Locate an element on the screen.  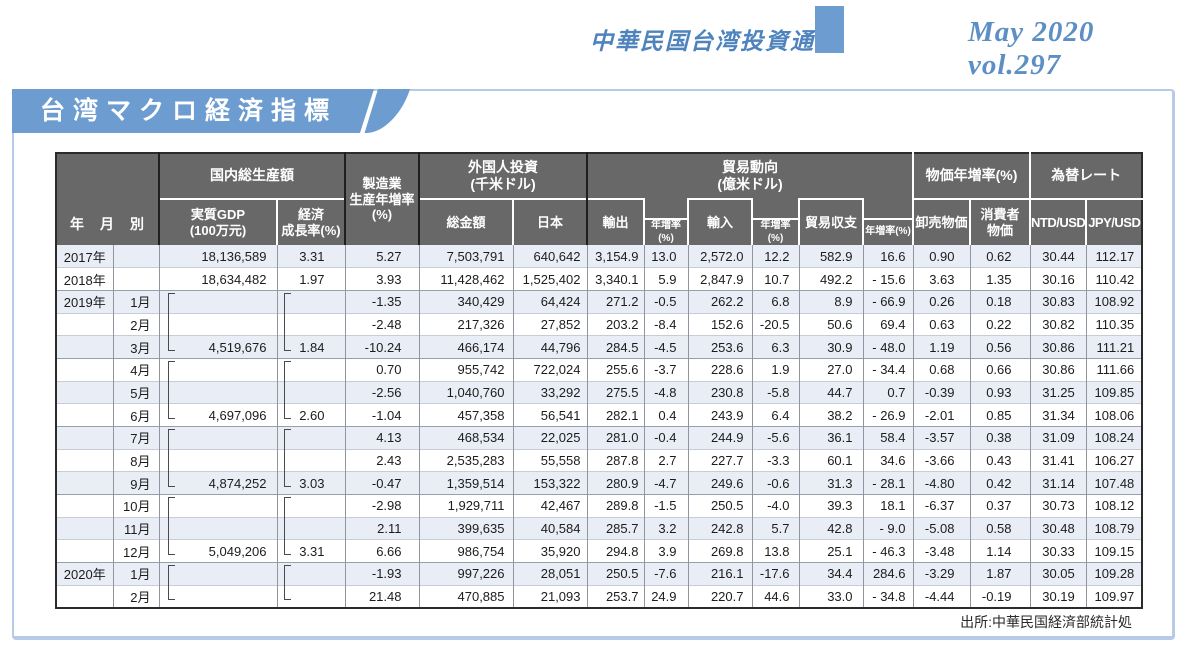
cell-export: 250.5 is located at coordinates (615, 574).